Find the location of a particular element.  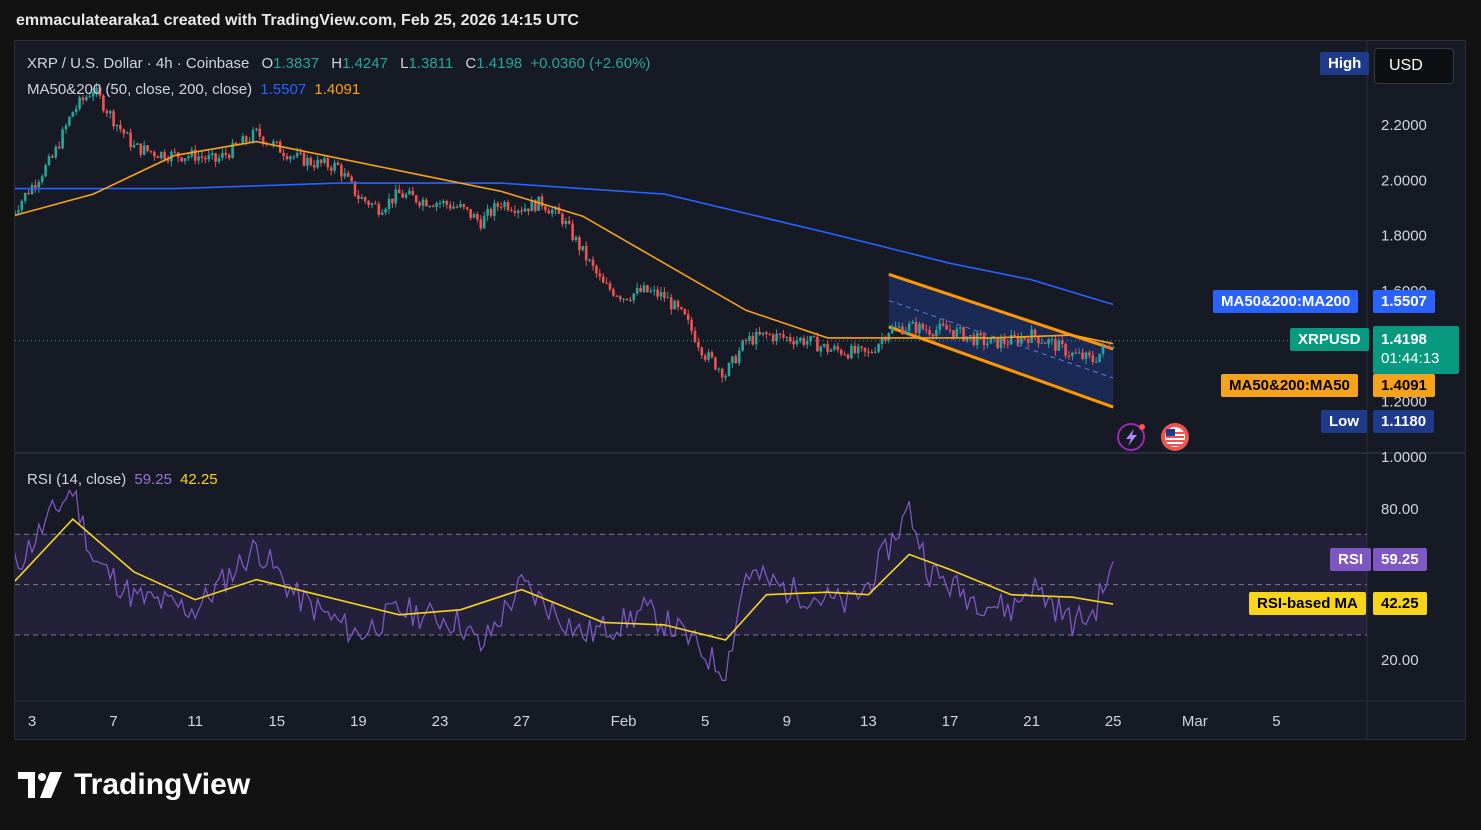

rsi-title: RSI (14, close) is located at coordinates (77, 479).